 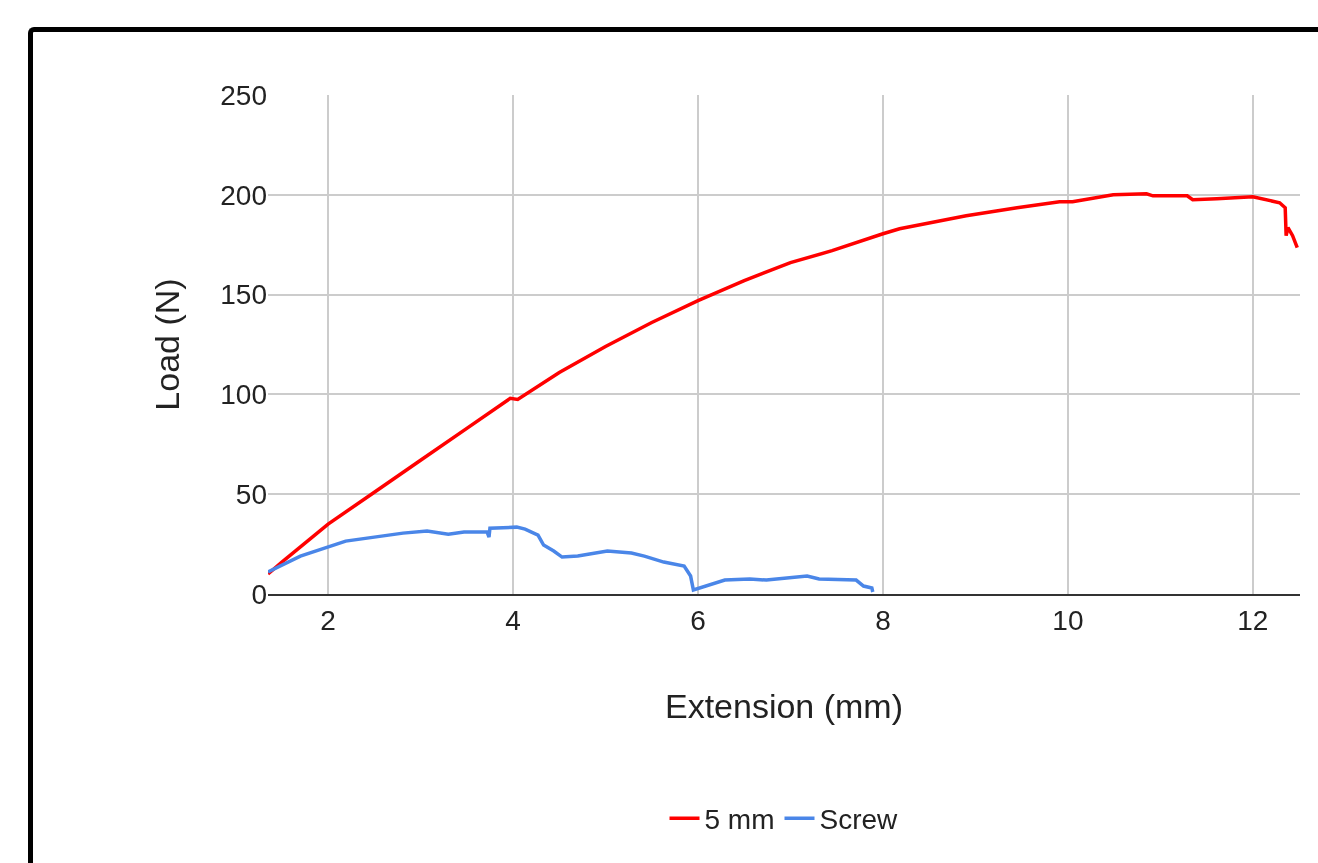 I want to click on x-tick-label: 12, so click(x=1253, y=620).